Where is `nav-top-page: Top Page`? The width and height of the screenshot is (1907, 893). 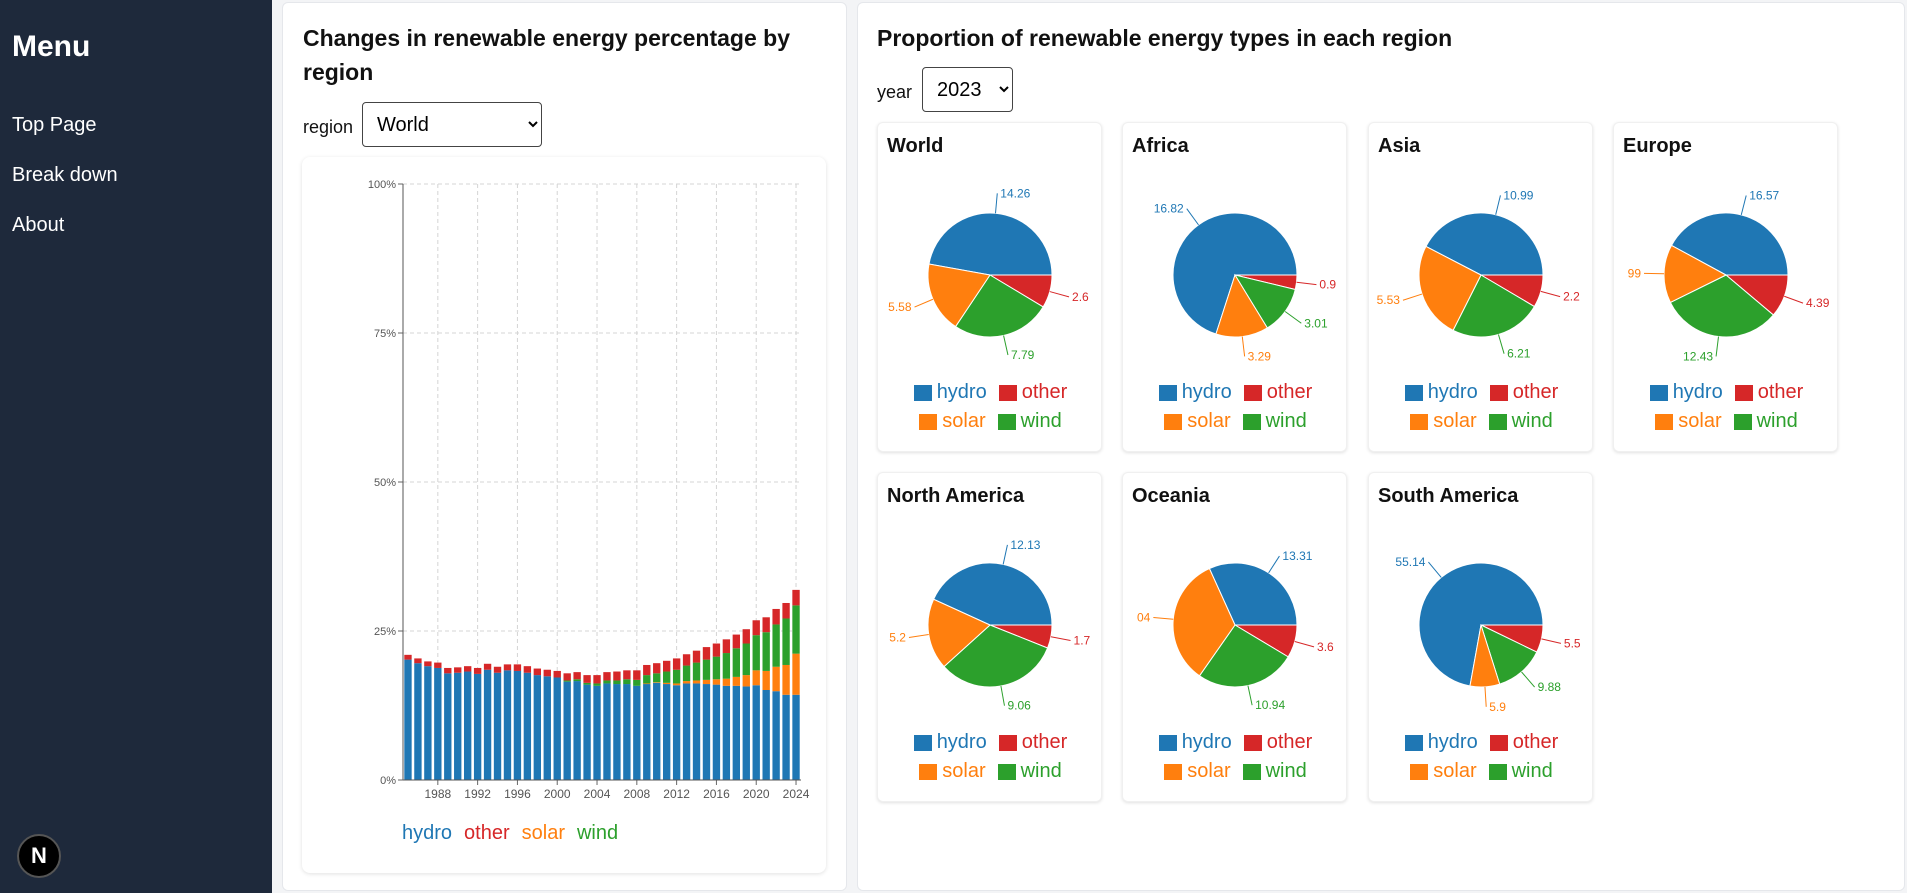
nav-top-page: Top Page is located at coordinates (54, 125).